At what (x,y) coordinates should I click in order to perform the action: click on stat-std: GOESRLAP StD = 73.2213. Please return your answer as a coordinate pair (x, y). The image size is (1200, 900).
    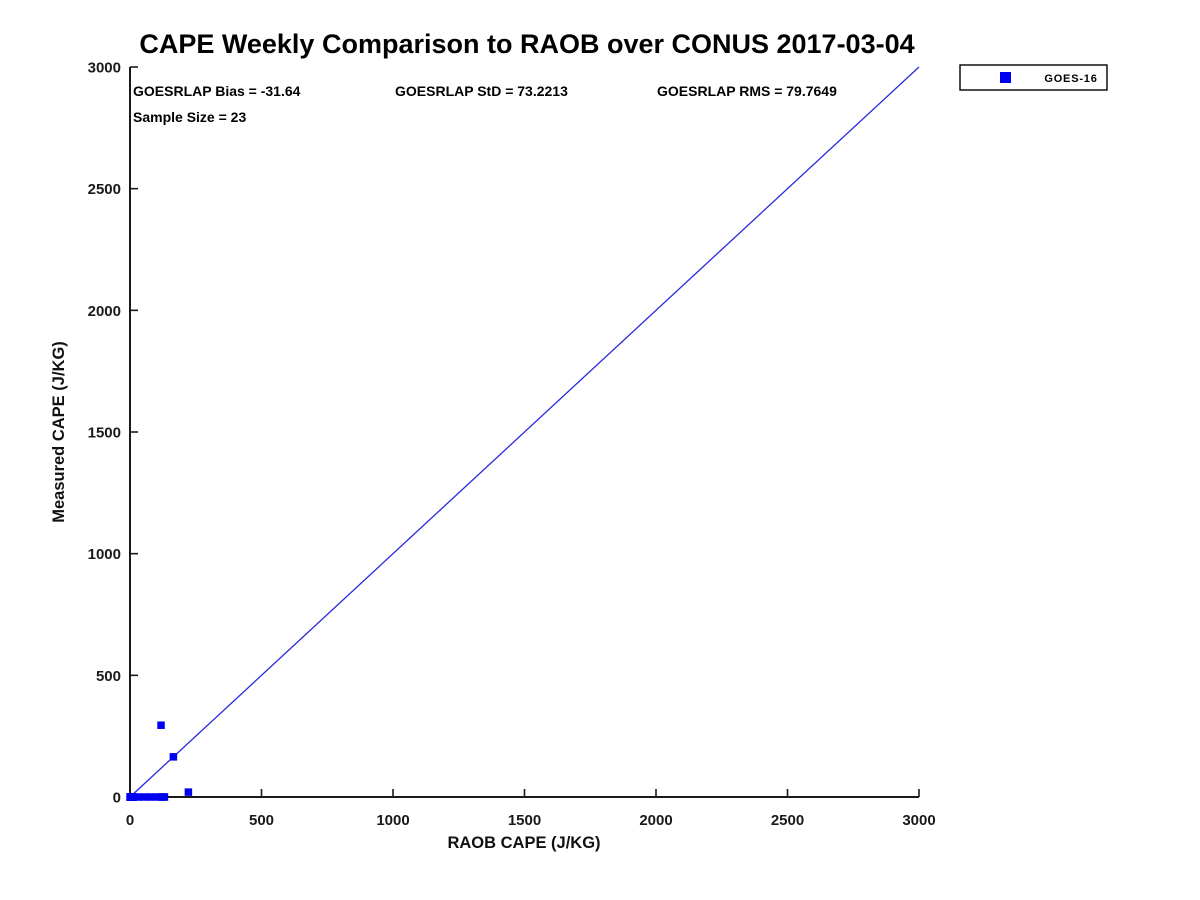
    Looking at the image, I should click on (481, 91).